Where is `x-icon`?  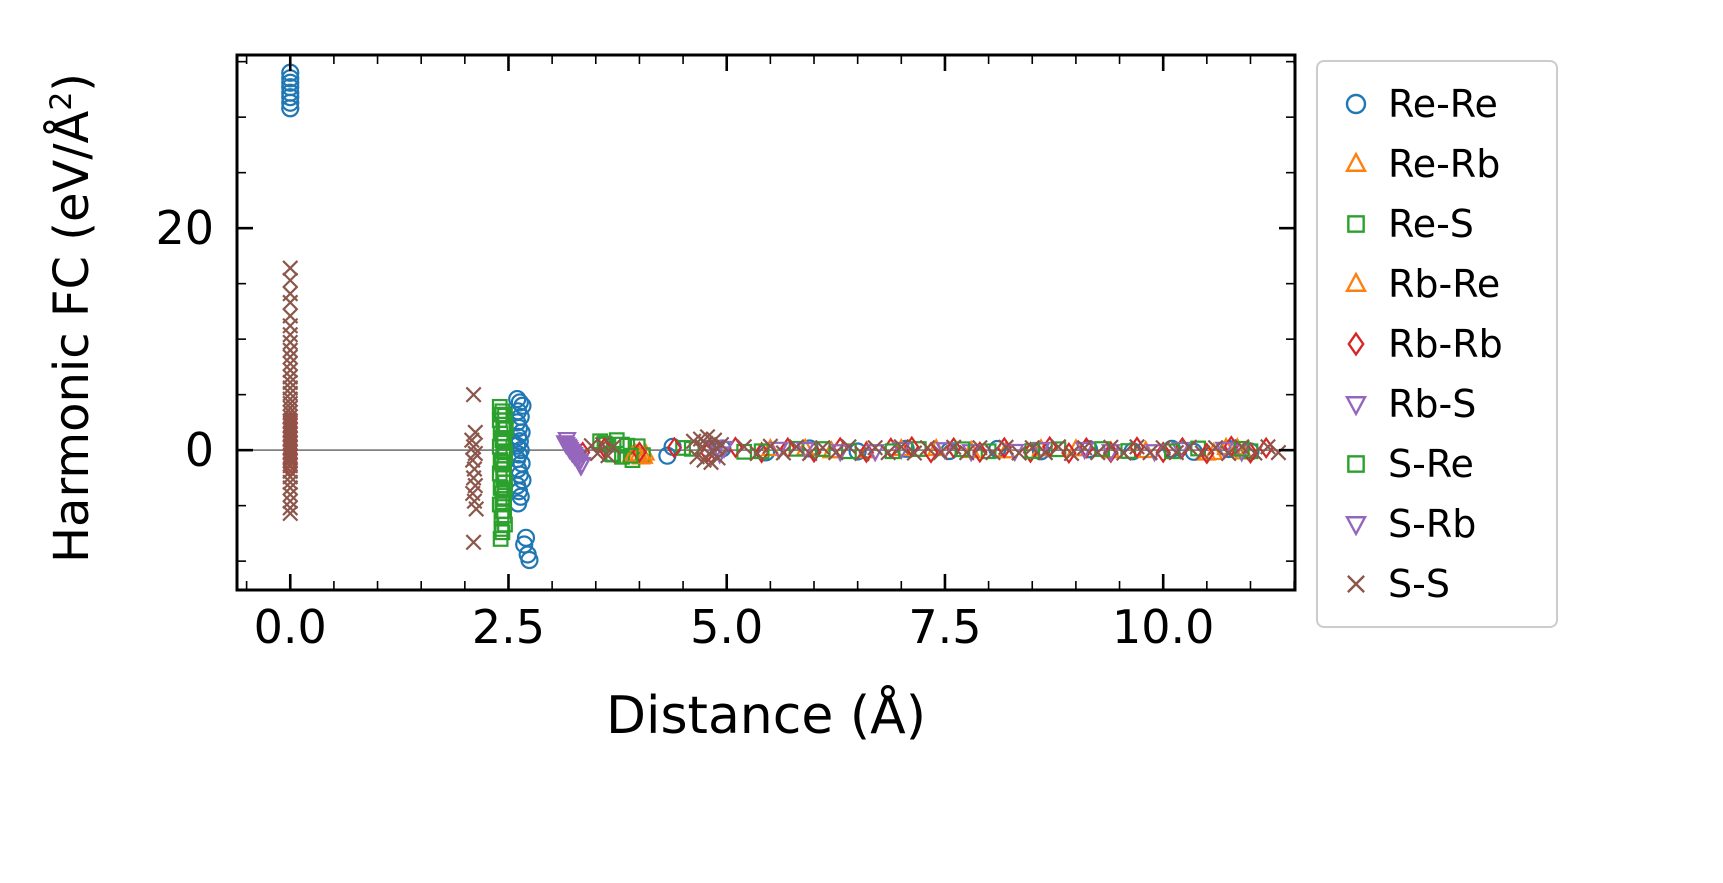
x-icon is located at coordinates (1356, 584).